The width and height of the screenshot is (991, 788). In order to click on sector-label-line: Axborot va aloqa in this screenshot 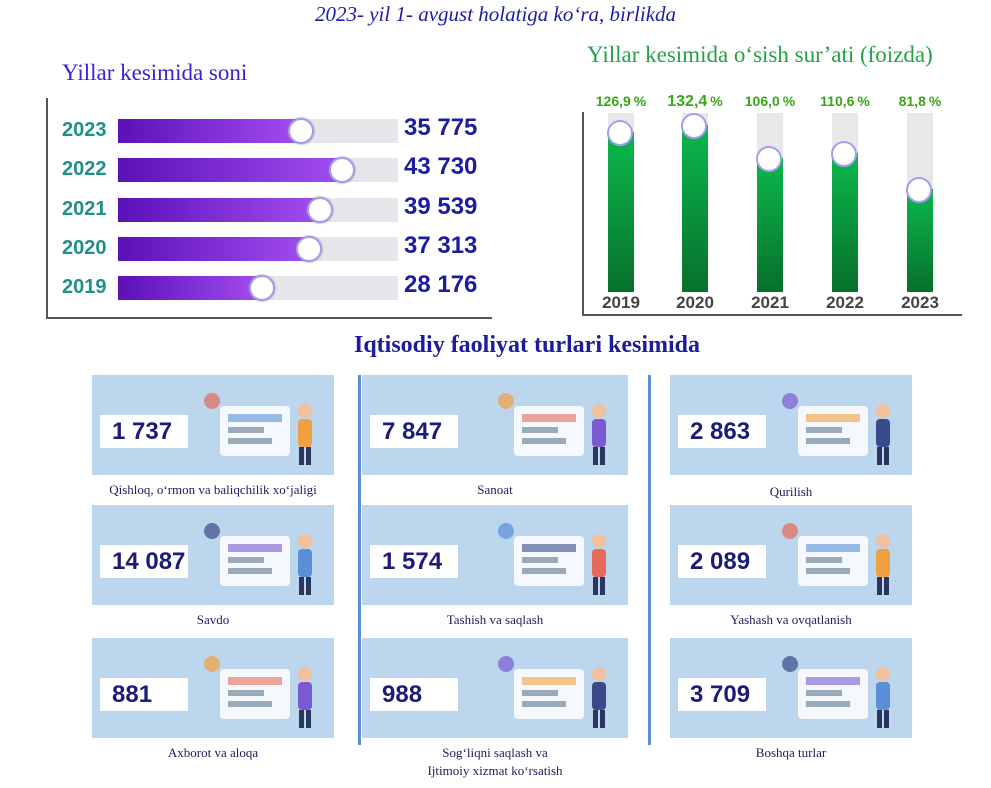, I will do `click(213, 752)`.